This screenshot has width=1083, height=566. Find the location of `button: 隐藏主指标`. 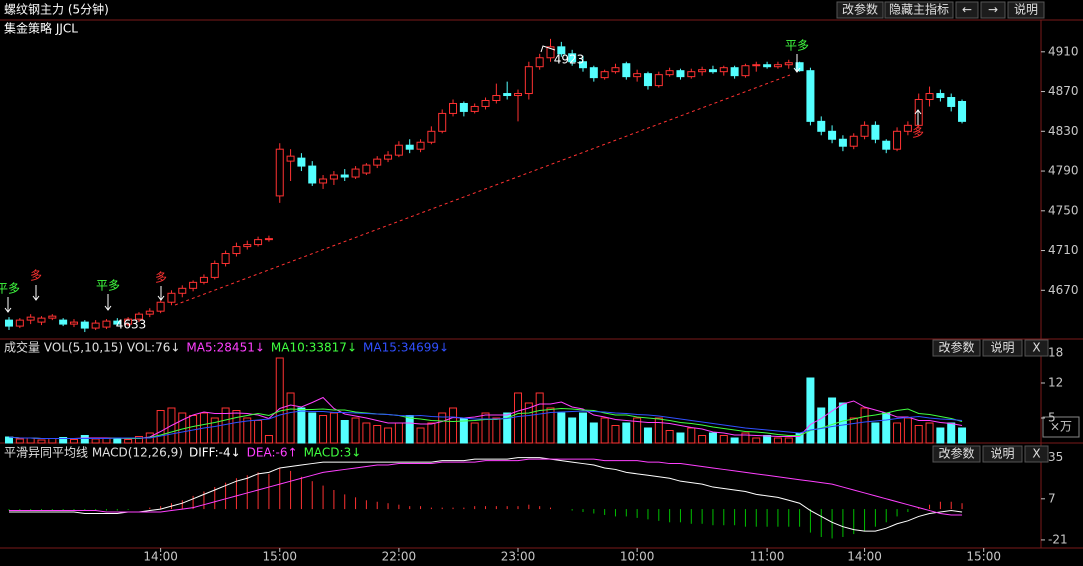

button: 隐藏主指标 is located at coordinates (919, 10).